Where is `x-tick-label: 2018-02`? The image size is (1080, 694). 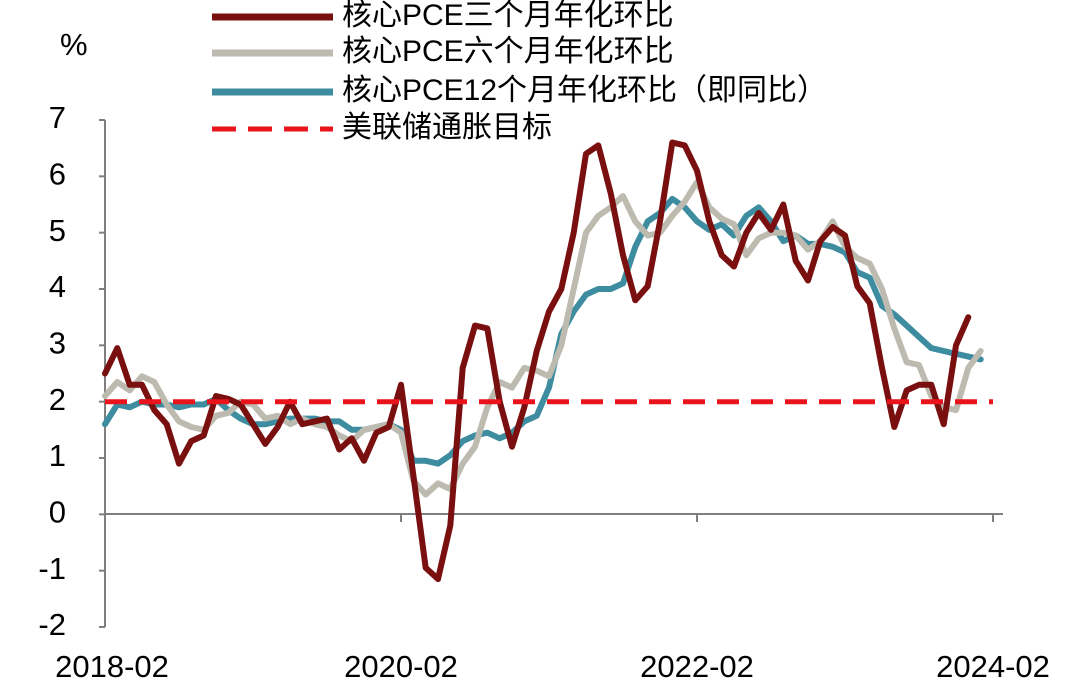 x-tick-label: 2018-02 is located at coordinates (112, 666).